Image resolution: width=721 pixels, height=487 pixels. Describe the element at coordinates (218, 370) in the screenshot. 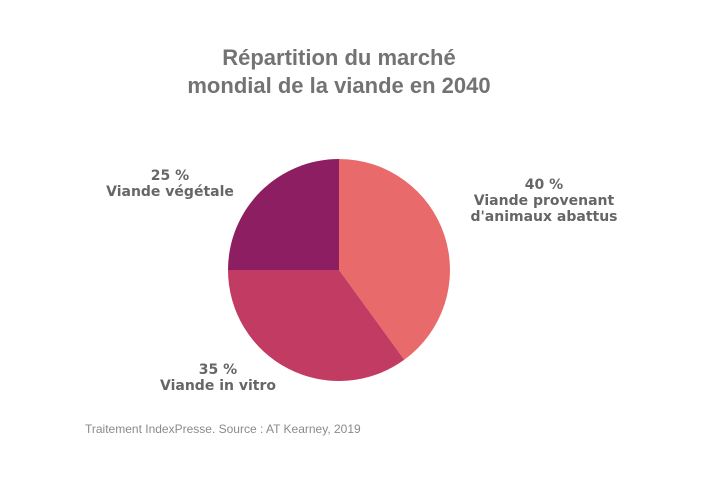

I see `slice-value-in-vitro: 35 %` at that location.